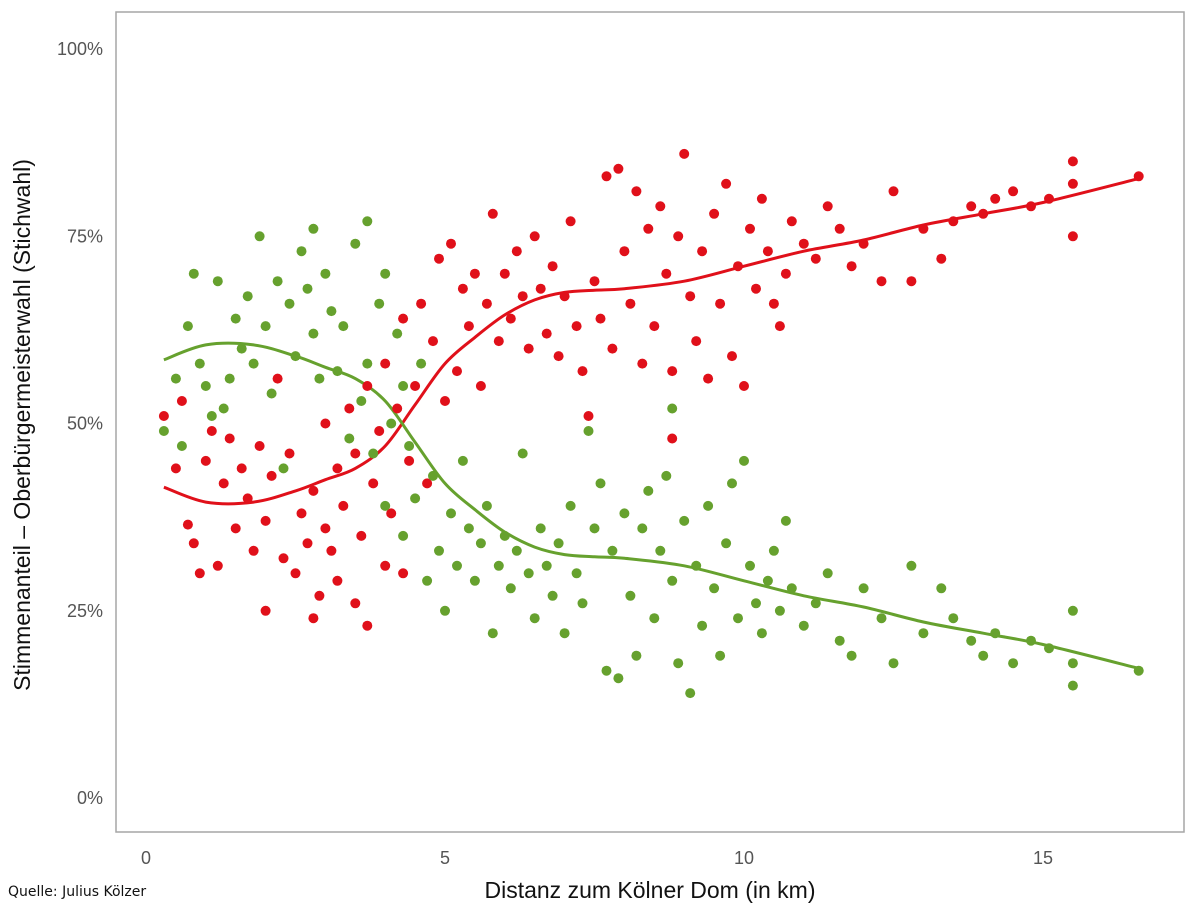  What do you see at coordinates (597, 858) in the screenshot?
I see `x-axis-ticks: 0 5 10 15` at bounding box center [597, 858].